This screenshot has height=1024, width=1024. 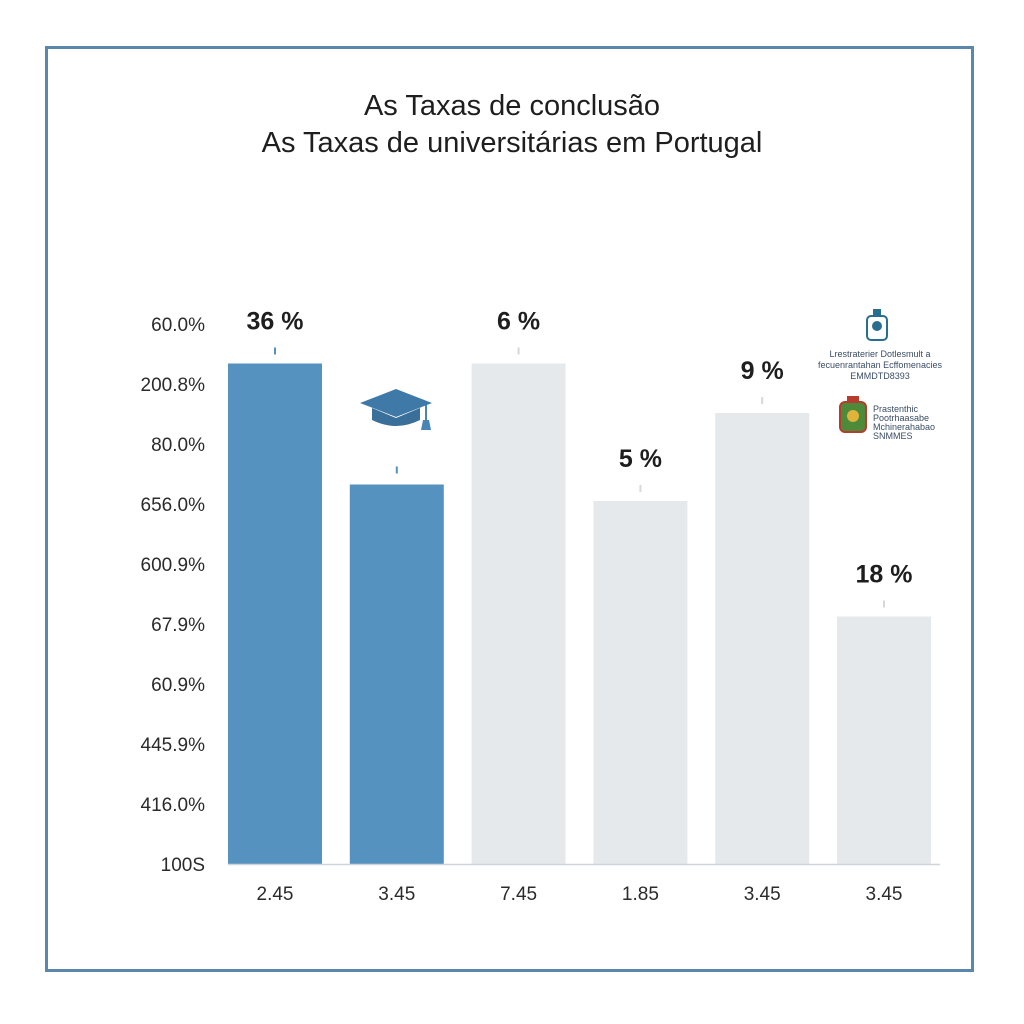 I want to click on y-tick-label: 445.9%, so click(x=173, y=745).